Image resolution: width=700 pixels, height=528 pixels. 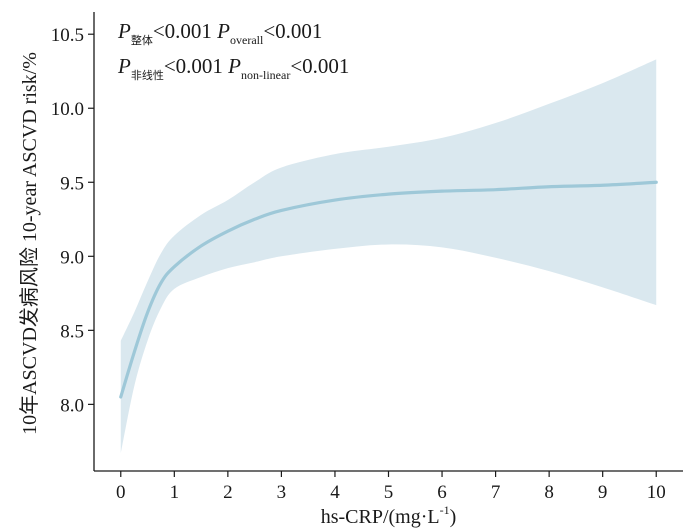 I want to click on x-axis-title: hs-CRP/(mg·L-1), so click(x=389, y=515).